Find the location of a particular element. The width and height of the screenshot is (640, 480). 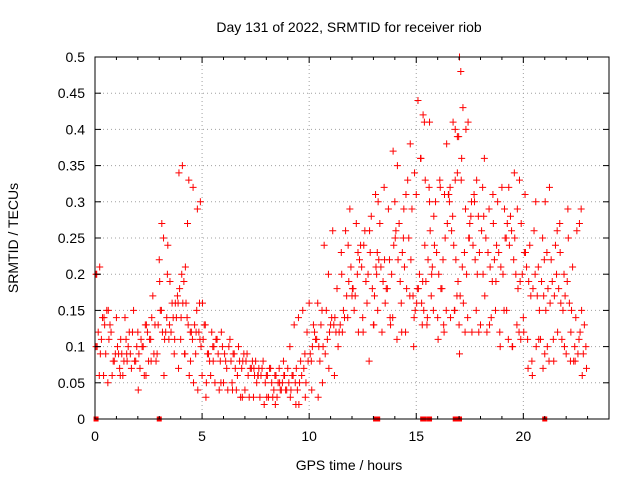

y-axis-title: SRMTID / TECUs is located at coordinates (13, 238).